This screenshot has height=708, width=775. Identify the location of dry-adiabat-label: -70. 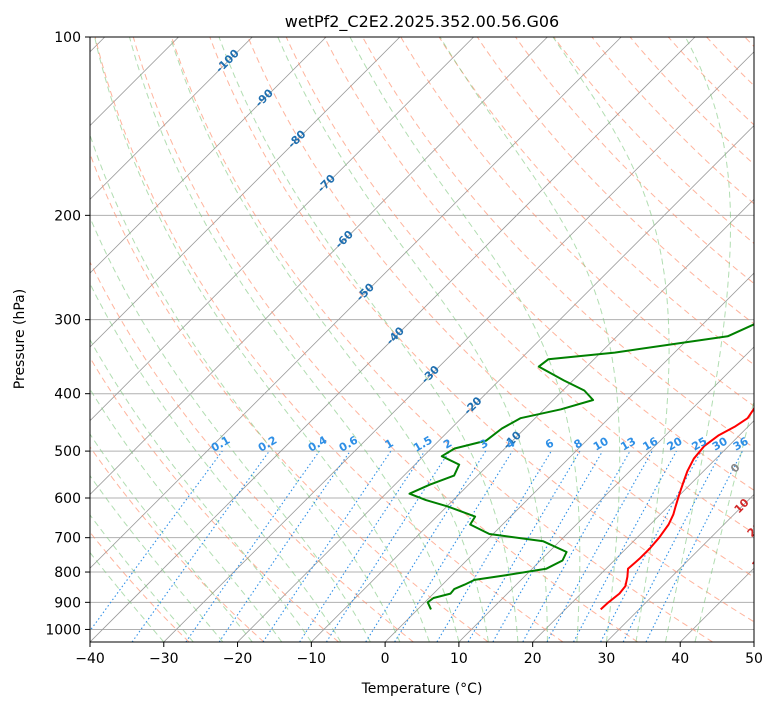
(326, 183).